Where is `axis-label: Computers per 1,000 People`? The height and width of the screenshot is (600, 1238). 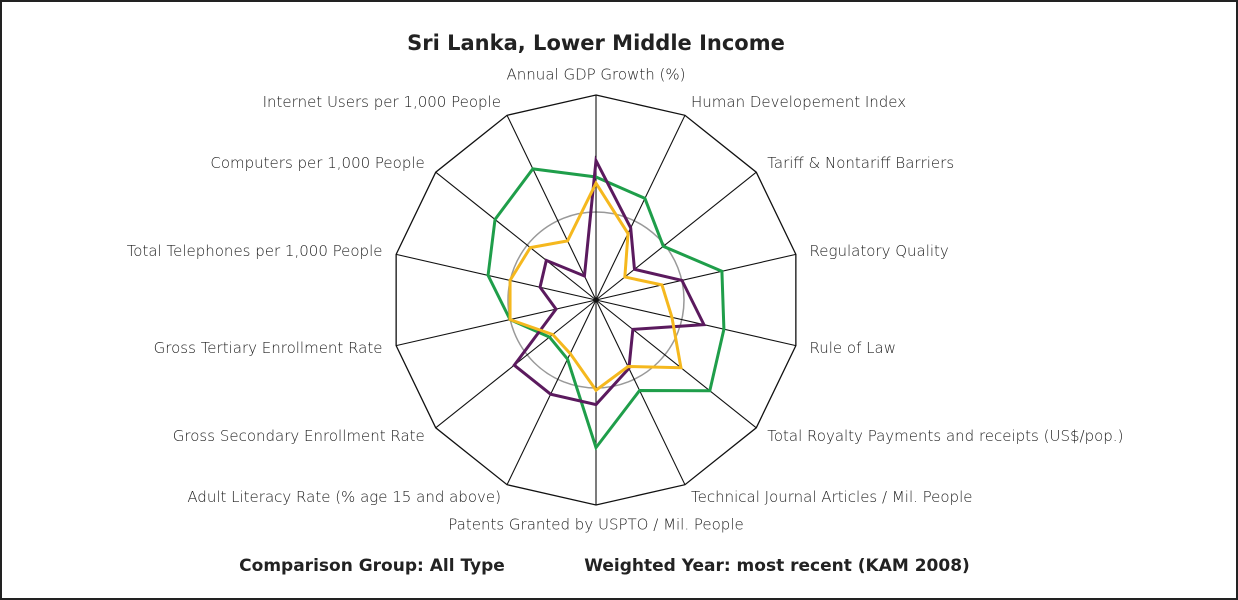 axis-label: Computers per 1,000 People is located at coordinates (317, 163).